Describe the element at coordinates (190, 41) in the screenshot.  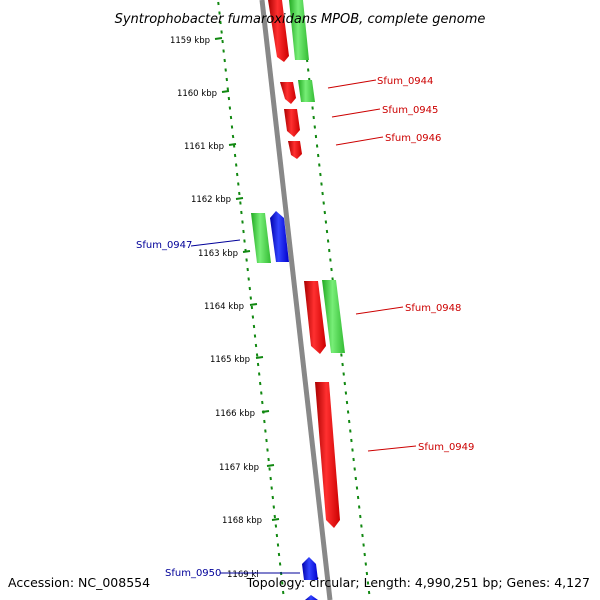
I see `tick-label: 1159 kbp` at that location.